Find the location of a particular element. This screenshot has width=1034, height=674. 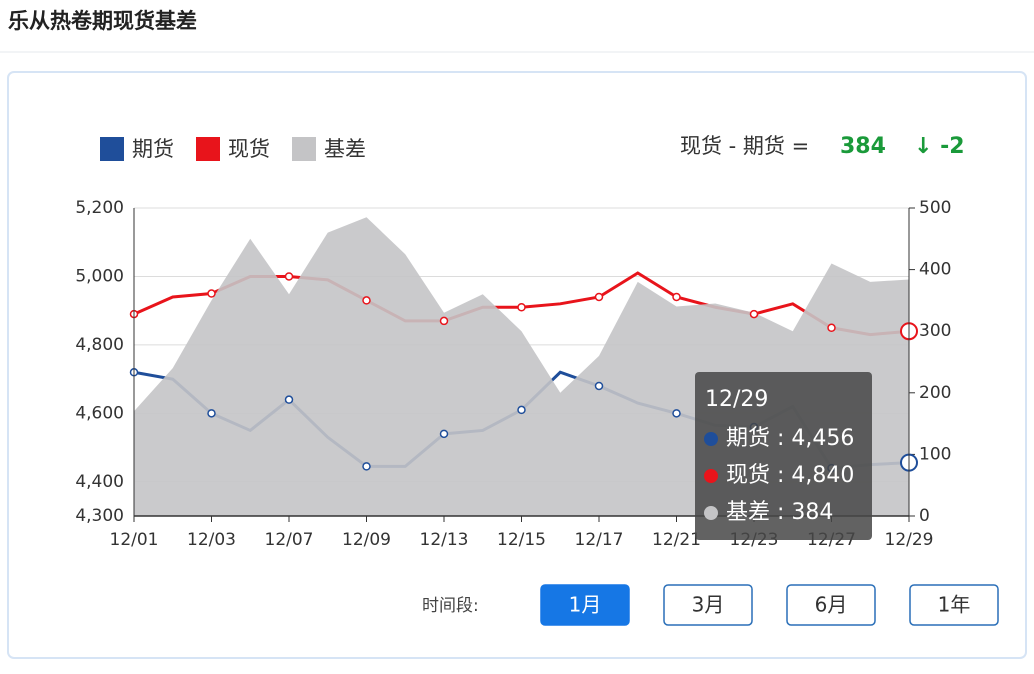

tooltip-item: 期货 : 4,456 is located at coordinates (790, 438).